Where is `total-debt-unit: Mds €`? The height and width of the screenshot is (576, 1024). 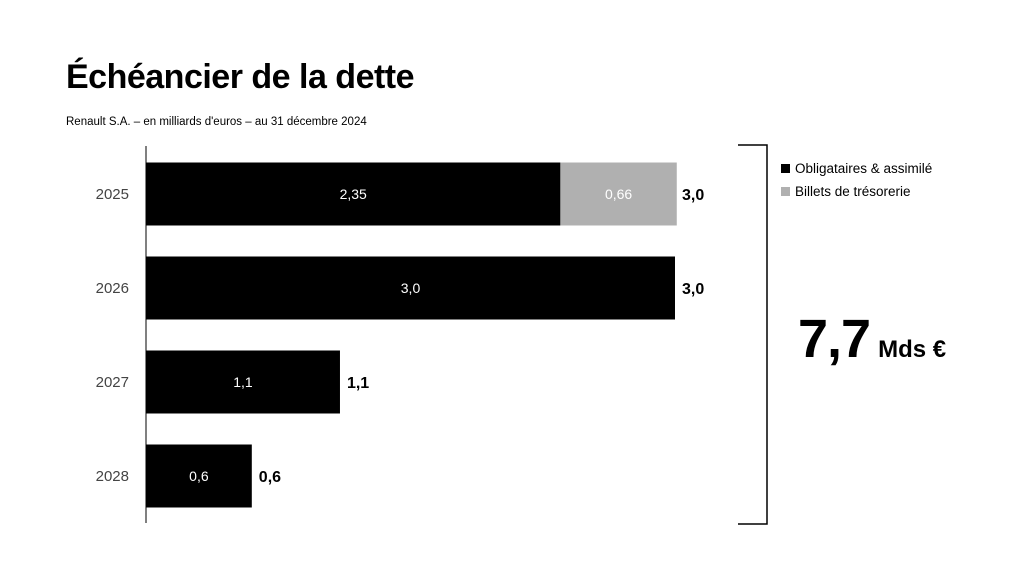 total-debt-unit: Mds € is located at coordinates (912, 349).